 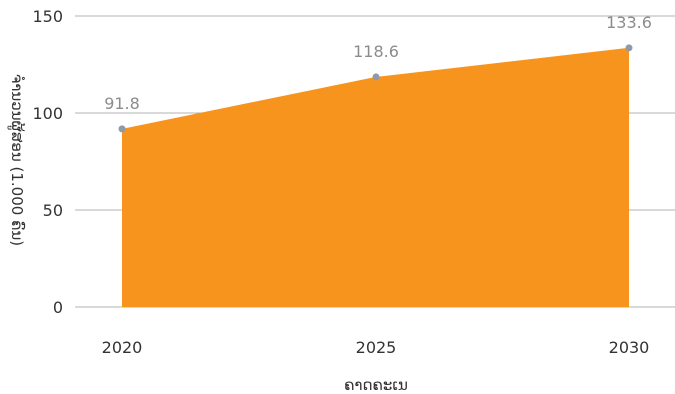 What do you see at coordinates (376, 385) in the screenshot?
I see `x-axis-title: ຄາດຄະເນ` at bounding box center [376, 385].